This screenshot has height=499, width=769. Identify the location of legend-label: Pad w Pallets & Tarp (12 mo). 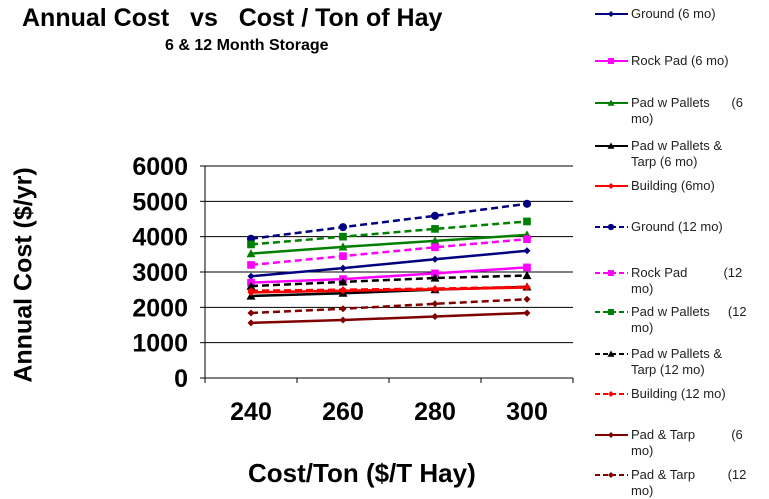
(677, 361).